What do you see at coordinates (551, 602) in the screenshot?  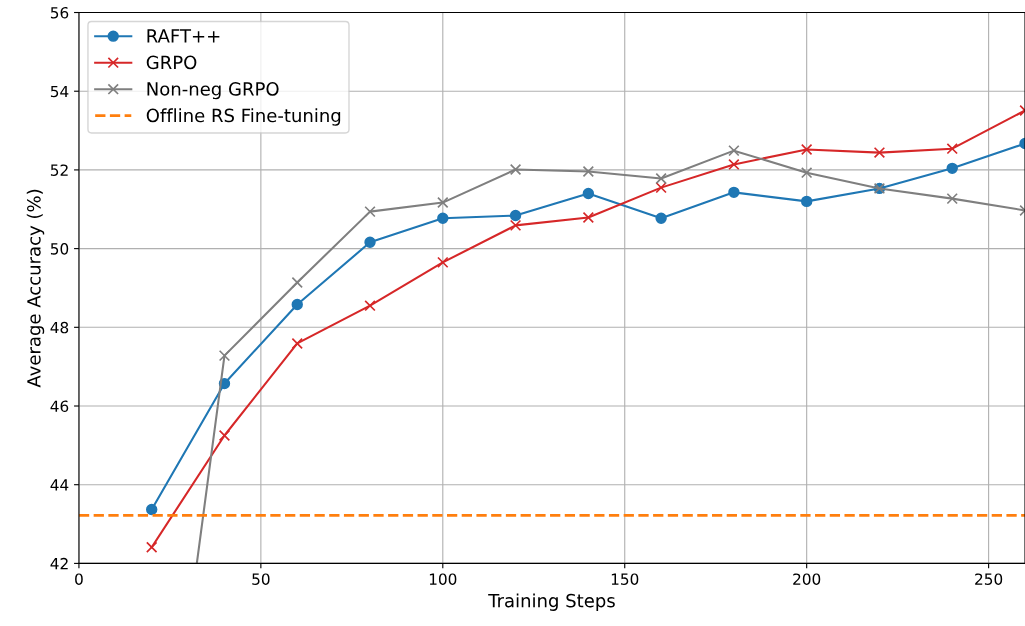 I see `x-axis-title: Training Steps` at bounding box center [551, 602].